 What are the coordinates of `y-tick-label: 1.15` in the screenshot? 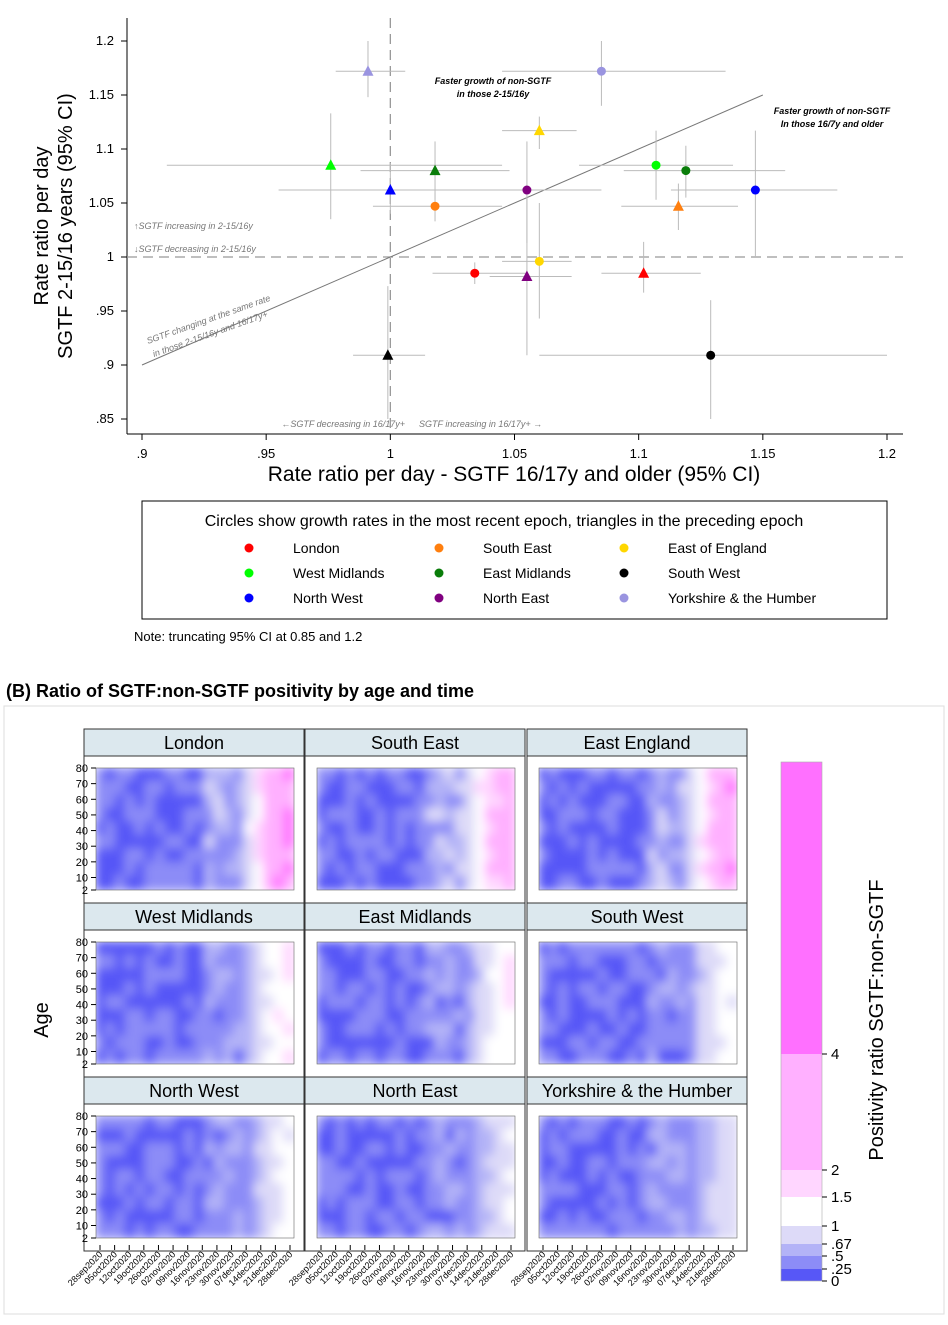 It's located at (101, 94).